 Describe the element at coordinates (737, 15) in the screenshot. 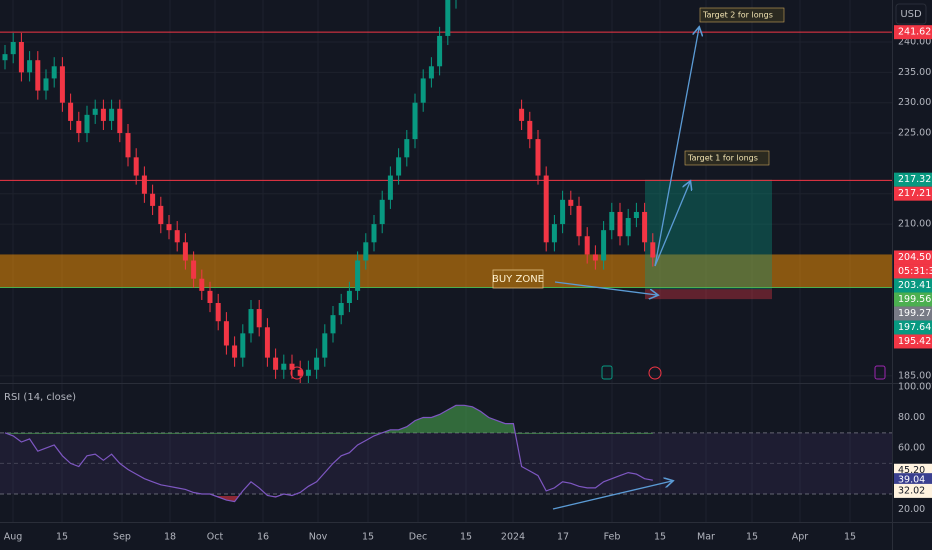

I see `annotation: Target 2 for longs` at that location.